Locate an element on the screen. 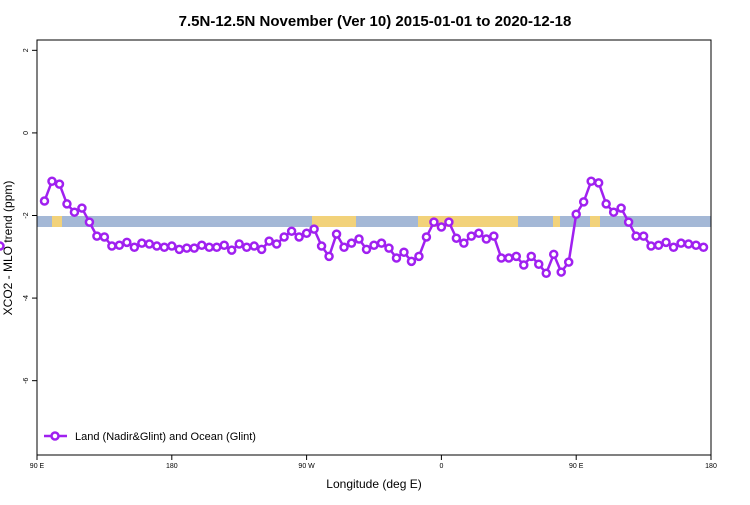  y-tick-label: -4 is located at coordinates (26, 298).